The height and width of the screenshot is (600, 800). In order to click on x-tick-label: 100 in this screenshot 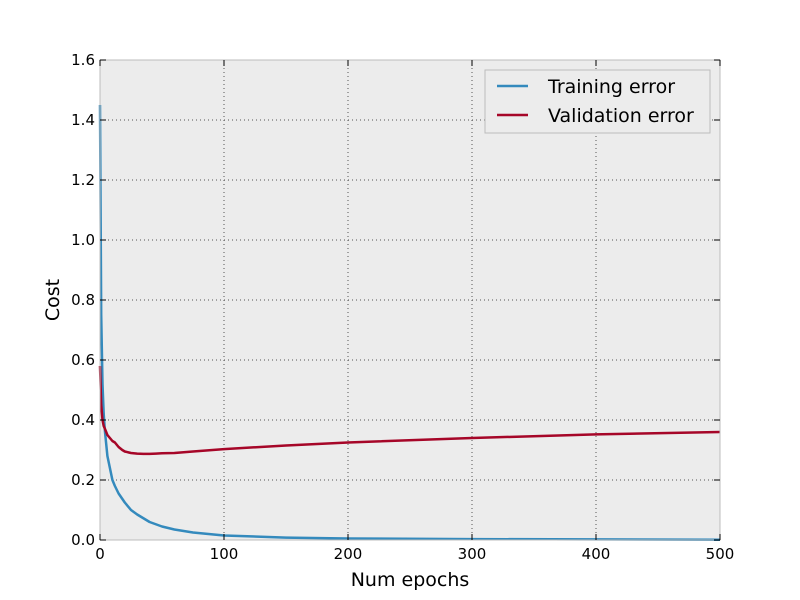, I will do `click(224, 554)`.